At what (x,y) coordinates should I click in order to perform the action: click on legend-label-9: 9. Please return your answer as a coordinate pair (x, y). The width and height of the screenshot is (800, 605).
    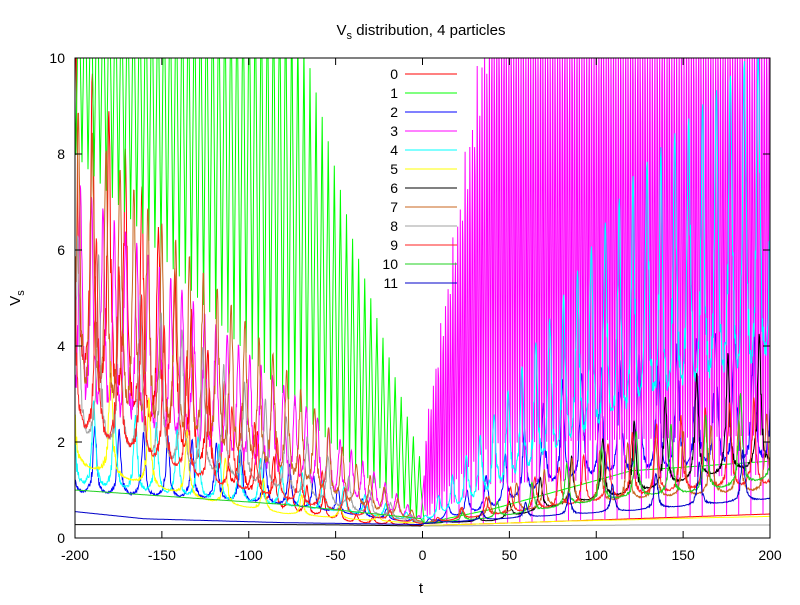
    Looking at the image, I should click on (394, 245).